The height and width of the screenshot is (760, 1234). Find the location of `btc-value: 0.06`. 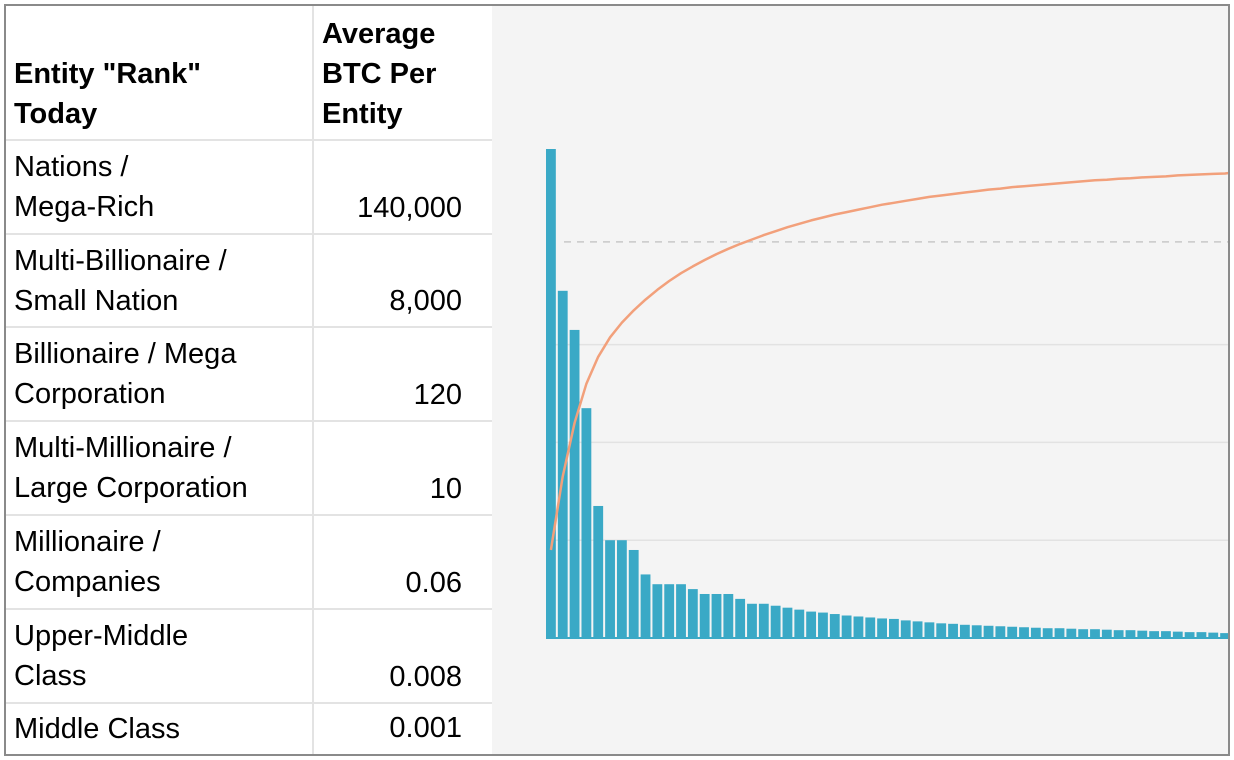

btc-value: 0.06 is located at coordinates (433, 583).